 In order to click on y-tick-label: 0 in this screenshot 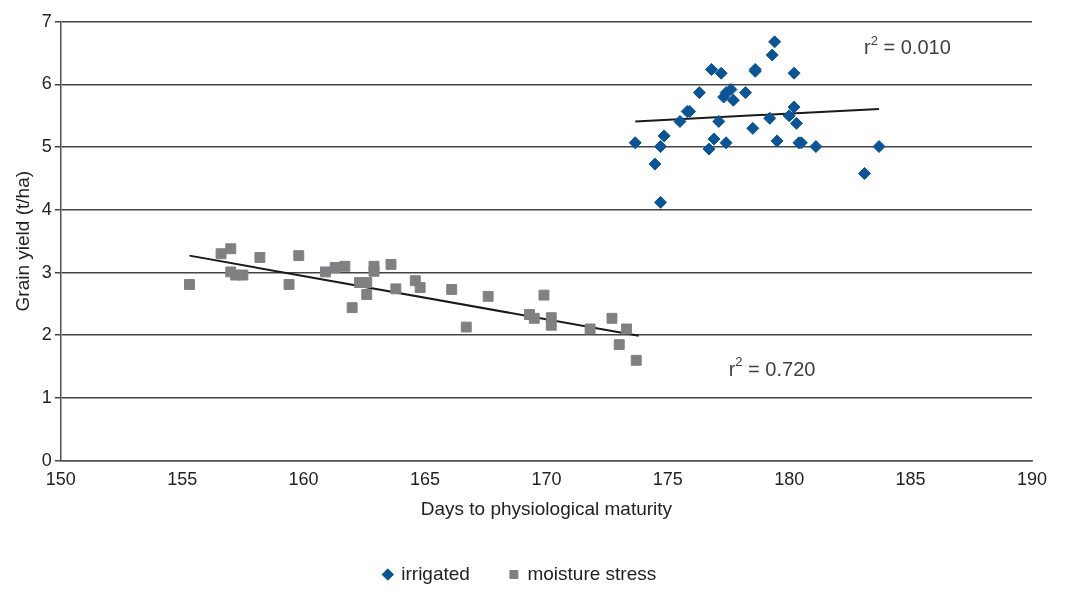, I will do `click(46, 459)`.